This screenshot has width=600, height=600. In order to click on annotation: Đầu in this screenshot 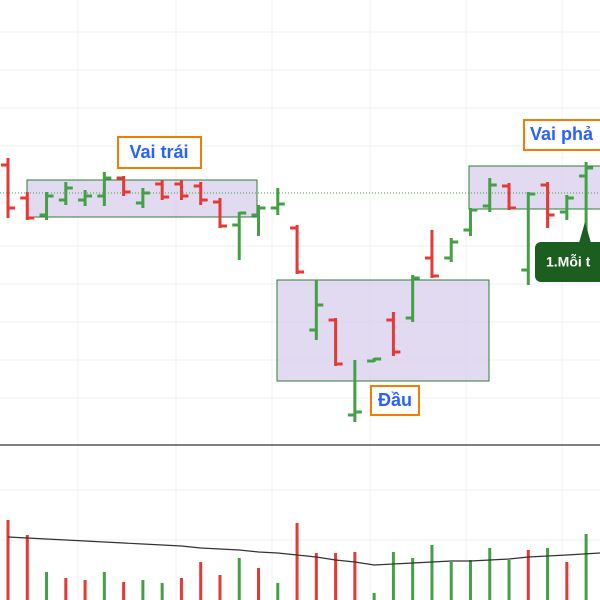, I will do `click(395, 400)`.